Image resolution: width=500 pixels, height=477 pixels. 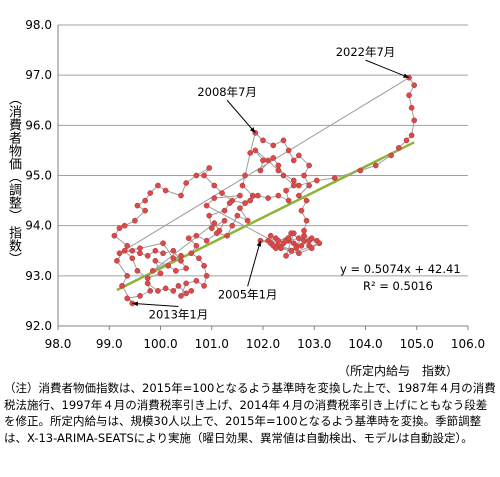 What do you see at coordinates (365, 344) in the screenshot?
I see `x-tick-label: 104.0` at bounding box center [365, 344].